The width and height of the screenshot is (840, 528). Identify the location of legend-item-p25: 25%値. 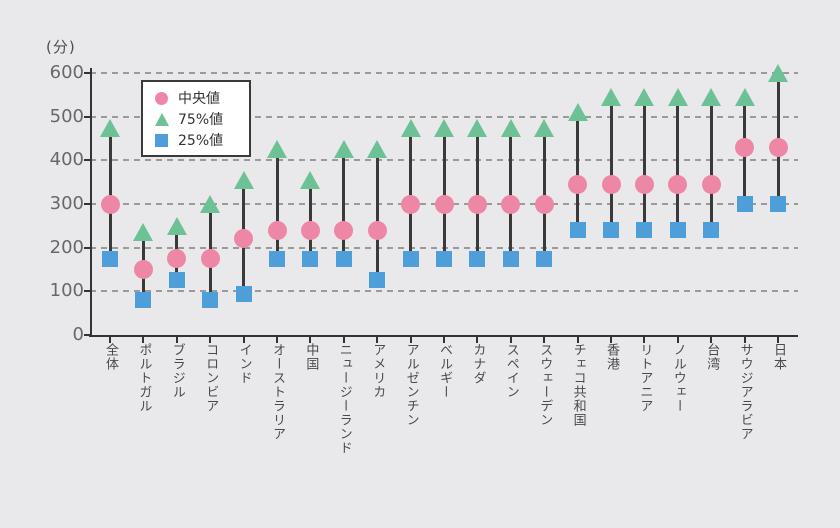
(202, 139).